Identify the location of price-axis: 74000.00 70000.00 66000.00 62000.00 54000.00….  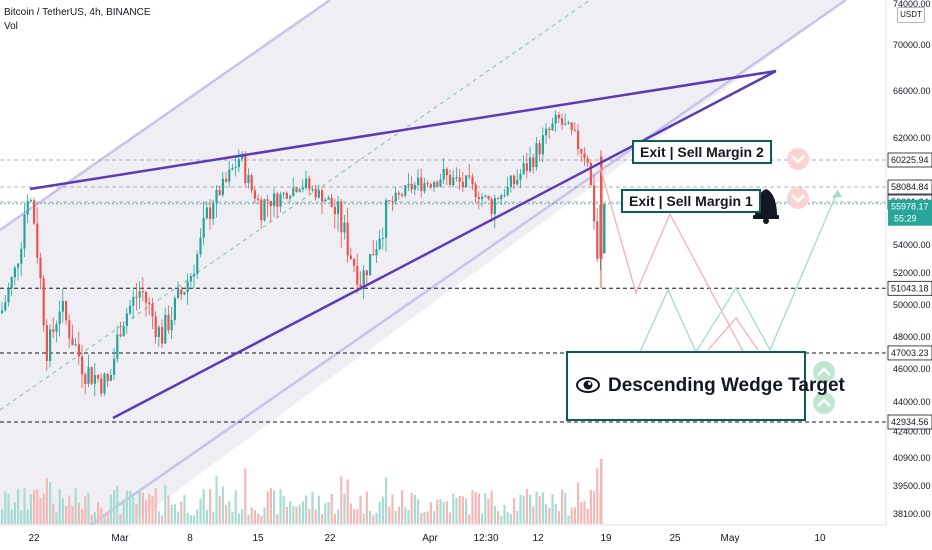
(909, 259).